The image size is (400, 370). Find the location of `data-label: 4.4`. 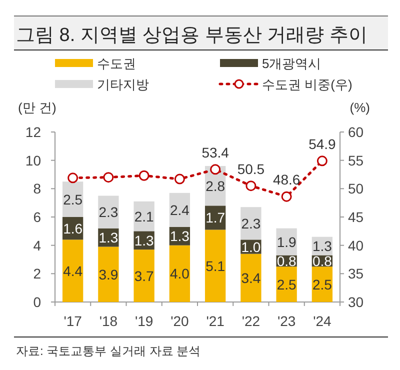

data-label: 4.4 is located at coordinates (73, 270).